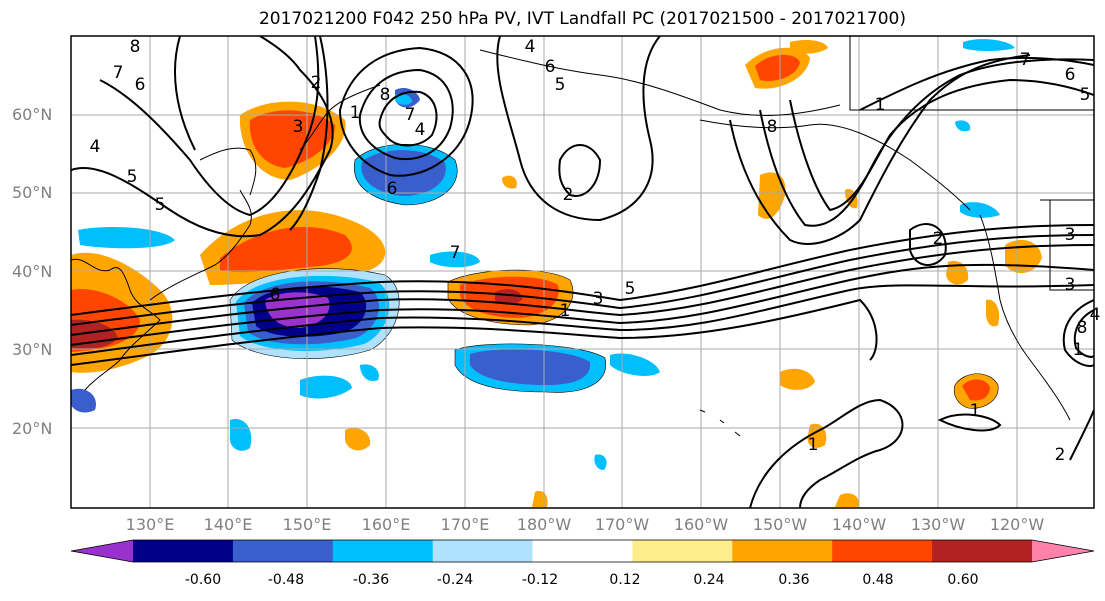 The image size is (1105, 601). What do you see at coordinates (228, 524) in the screenshot?
I see `lon-label: 140°E` at bounding box center [228, 524].